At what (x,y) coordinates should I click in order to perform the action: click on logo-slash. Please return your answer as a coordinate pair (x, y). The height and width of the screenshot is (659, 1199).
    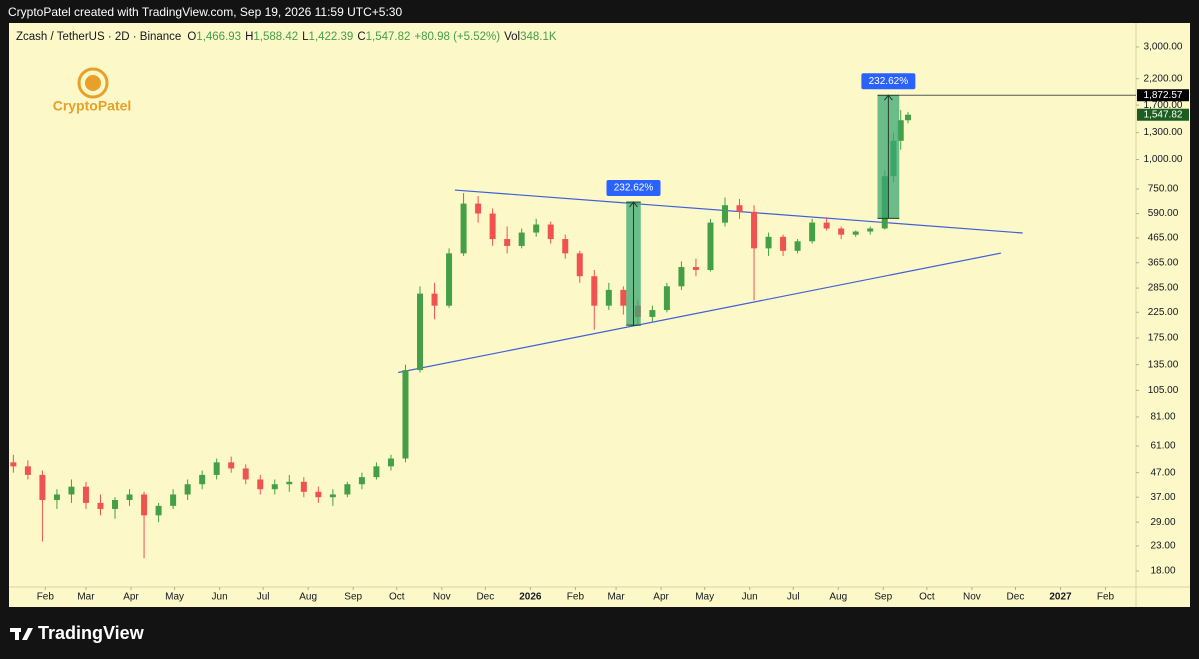
    Looking at the image, I should click on (27, 634).